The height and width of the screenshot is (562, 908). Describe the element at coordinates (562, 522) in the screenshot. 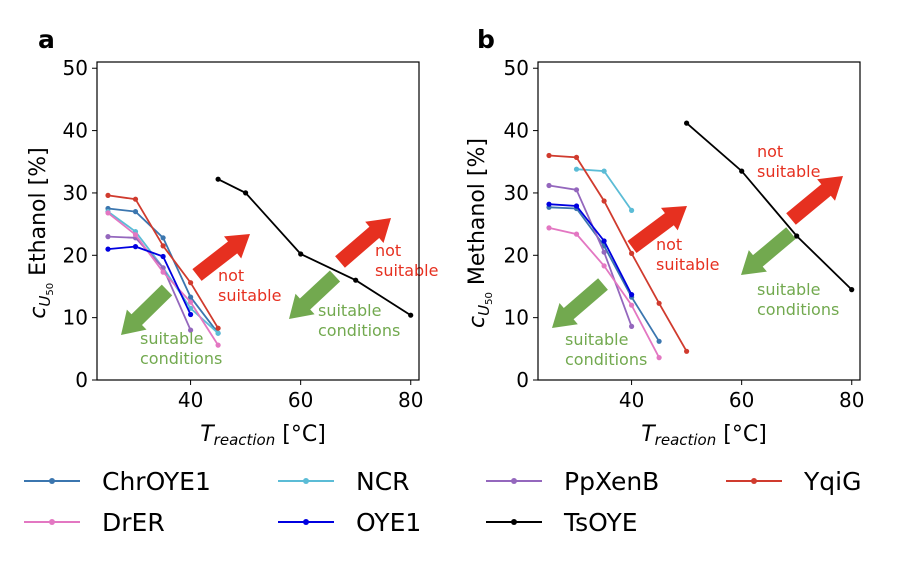

I see `legend-item-TsOYE: TsOYE` at that location.